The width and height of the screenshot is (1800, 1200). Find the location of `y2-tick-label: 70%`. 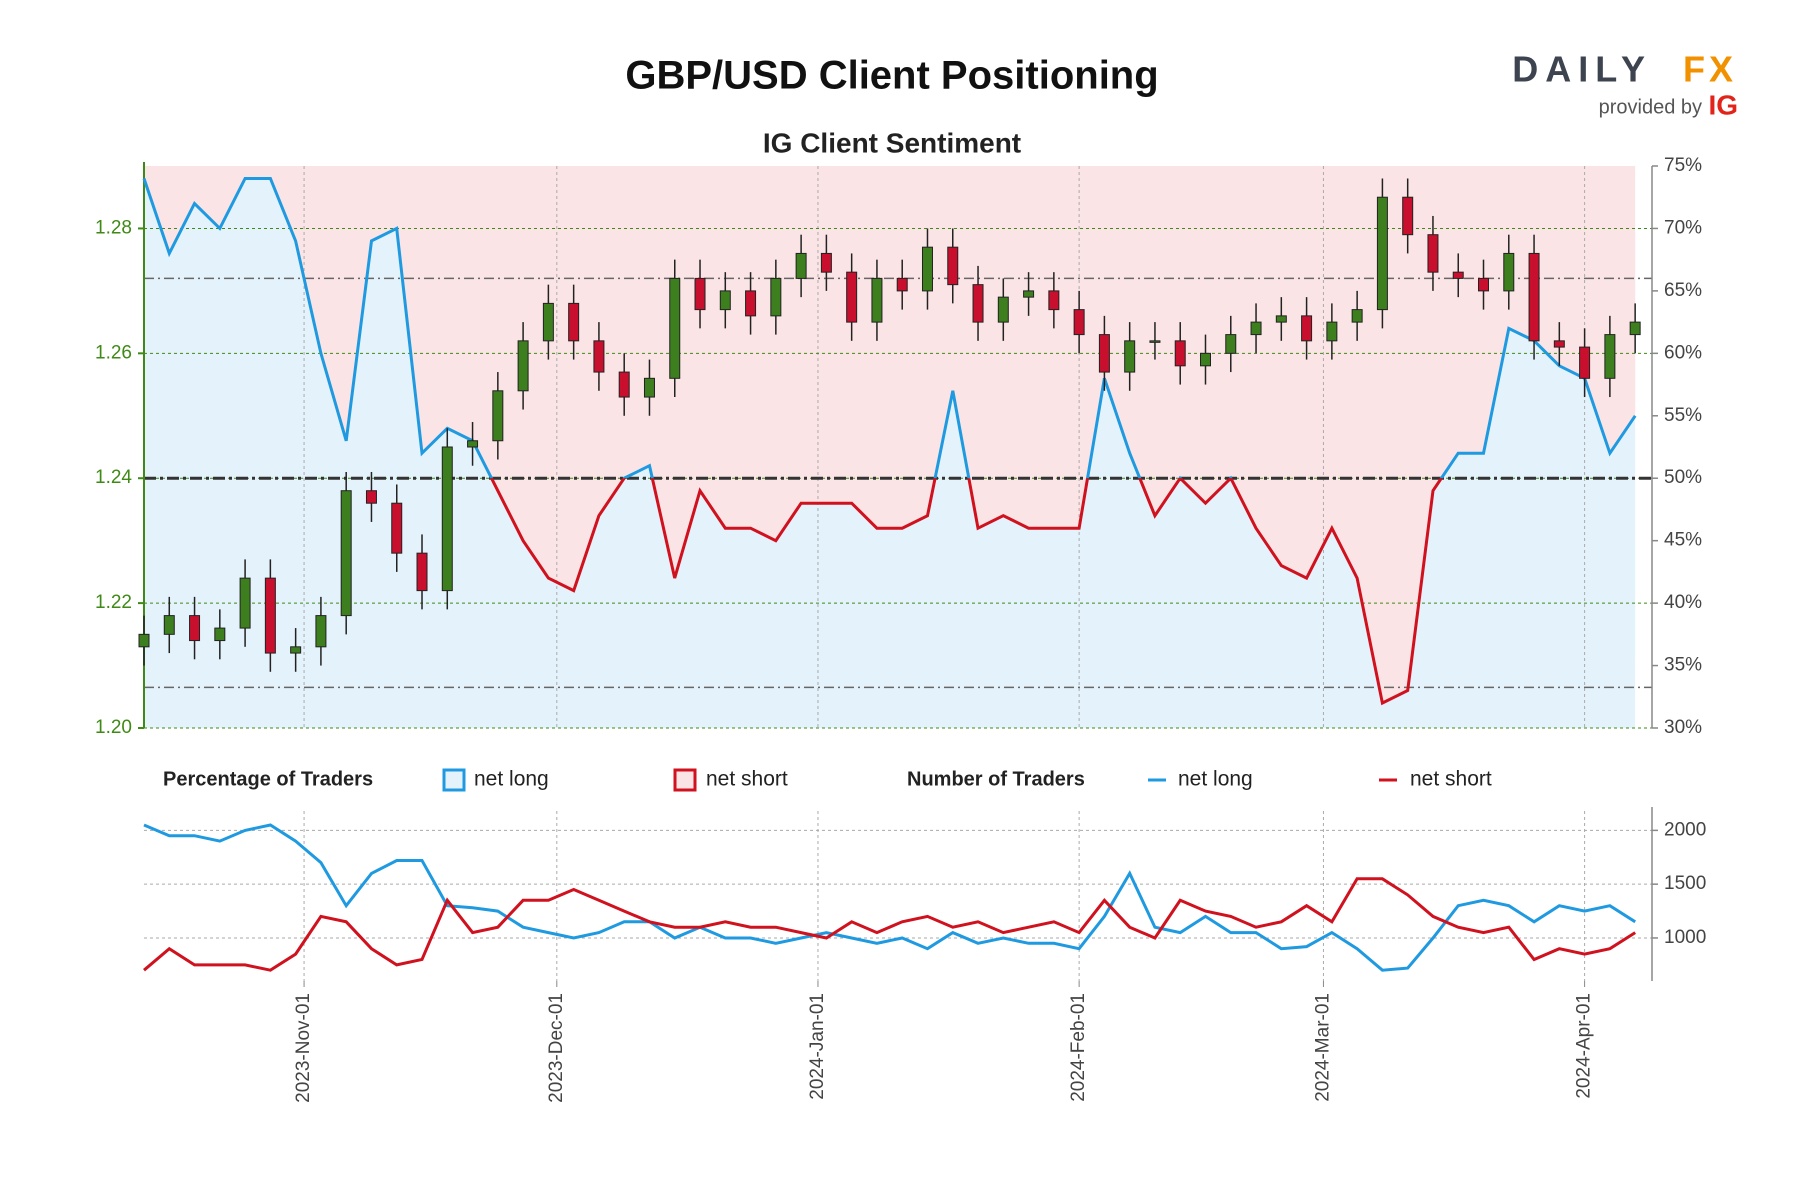

y2-tick-label: 70% is located at coordinates (1683, 227).